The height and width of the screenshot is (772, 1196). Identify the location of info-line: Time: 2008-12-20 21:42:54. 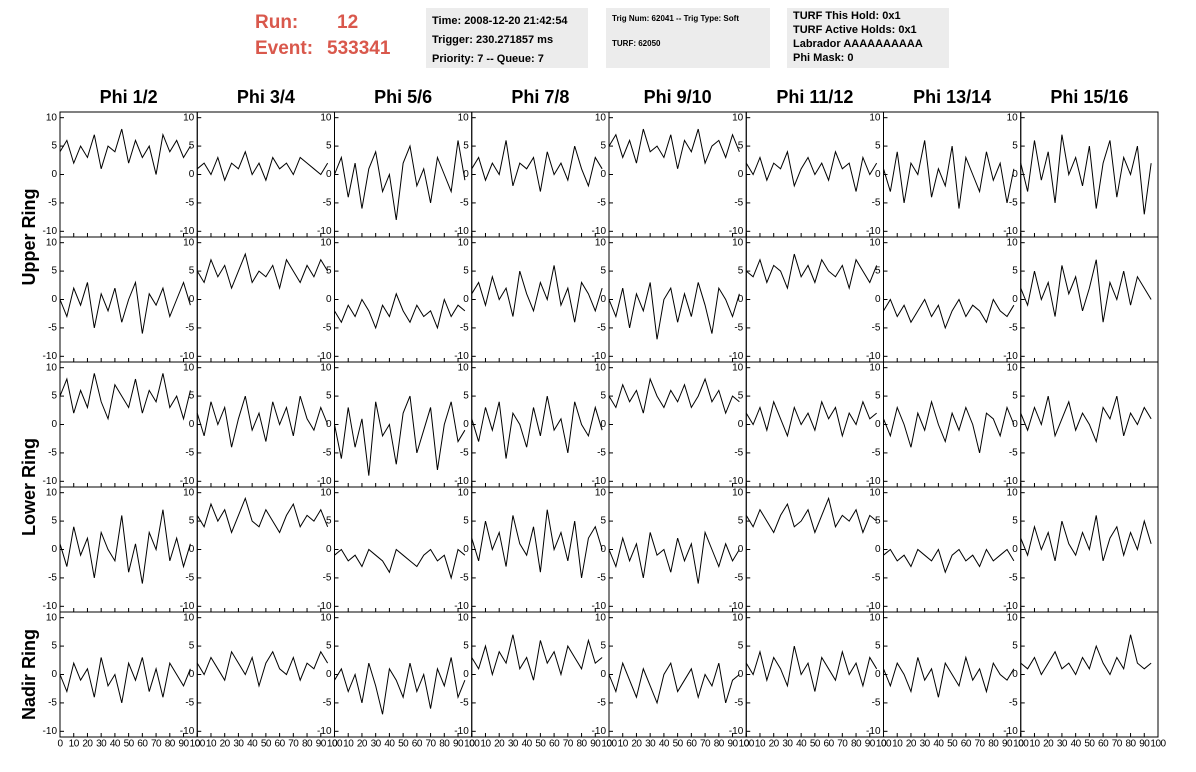
(500, 21).